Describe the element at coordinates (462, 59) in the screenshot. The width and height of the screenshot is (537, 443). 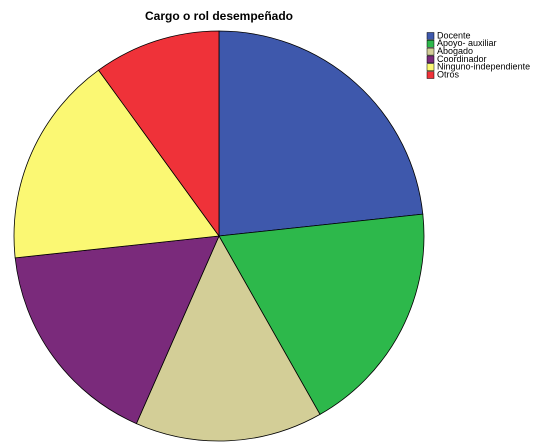
I see `legend-label: Coordinador` at that location.